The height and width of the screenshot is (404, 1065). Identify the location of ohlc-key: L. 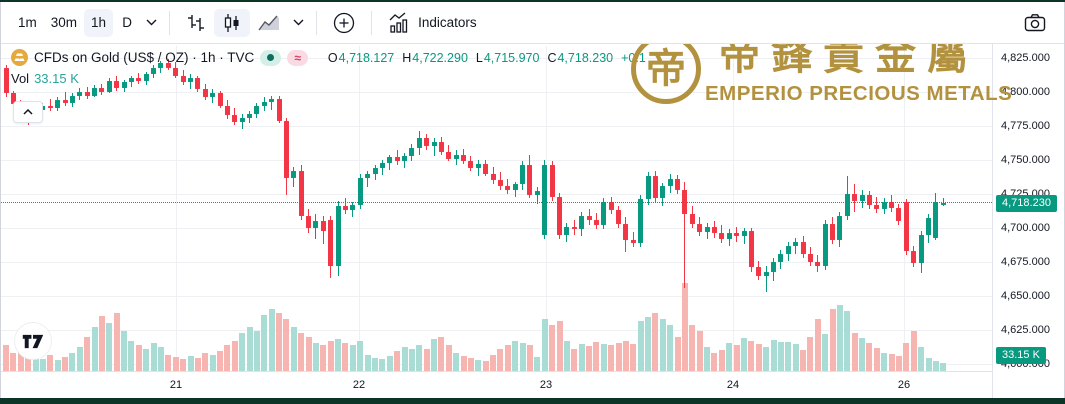
(479, 57).